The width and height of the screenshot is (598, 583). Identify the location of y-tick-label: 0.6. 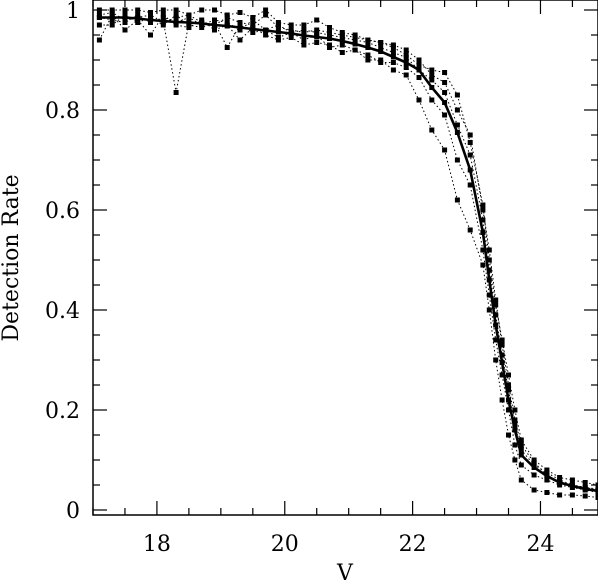
(62, 211).